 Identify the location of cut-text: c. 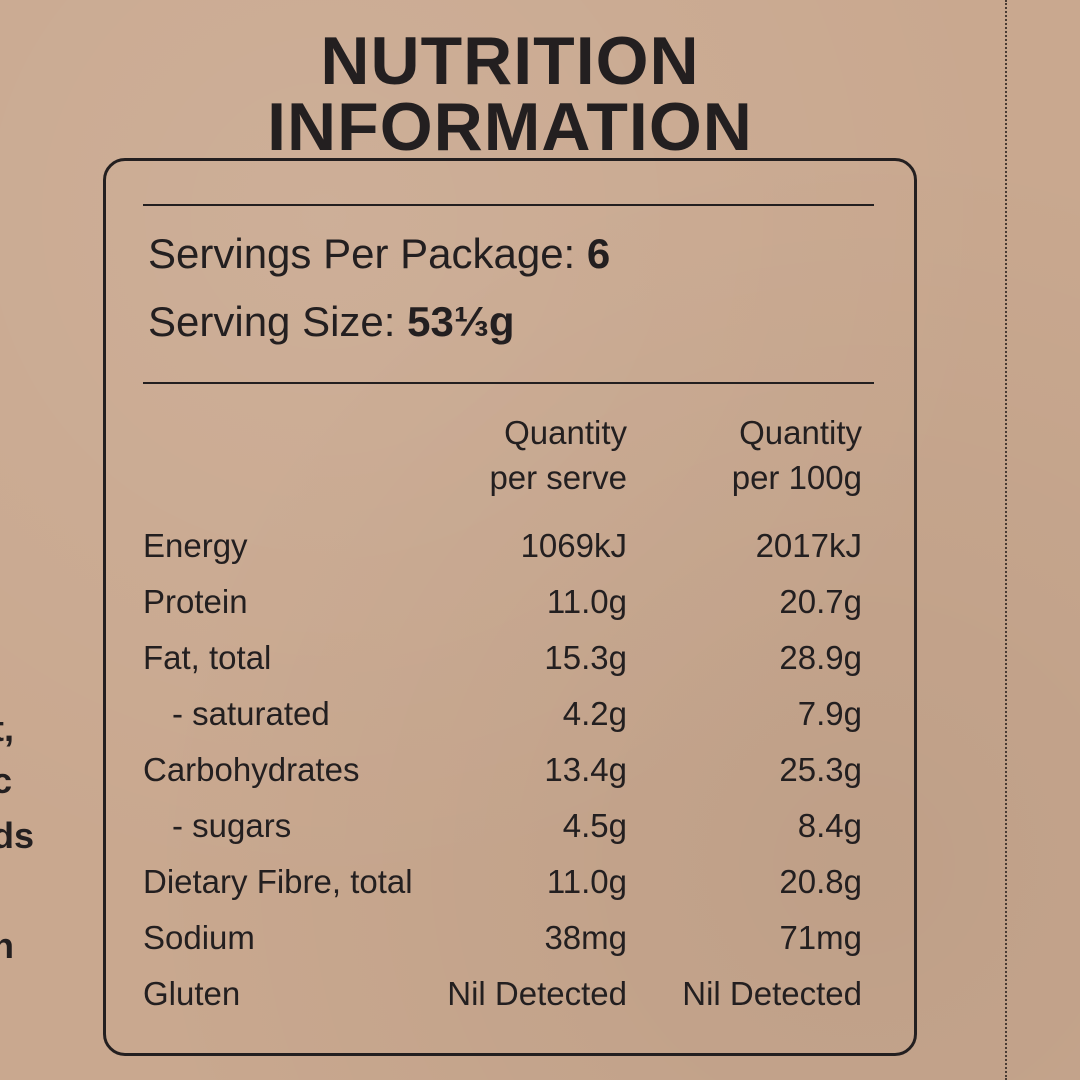
(6, 780).